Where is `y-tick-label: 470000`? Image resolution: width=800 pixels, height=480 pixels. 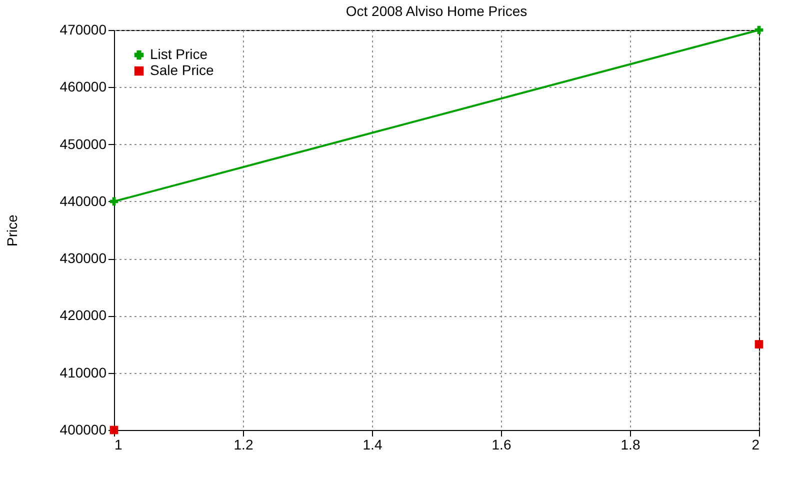 y-tick-label: 470000 is located at coordinates (83, 30).